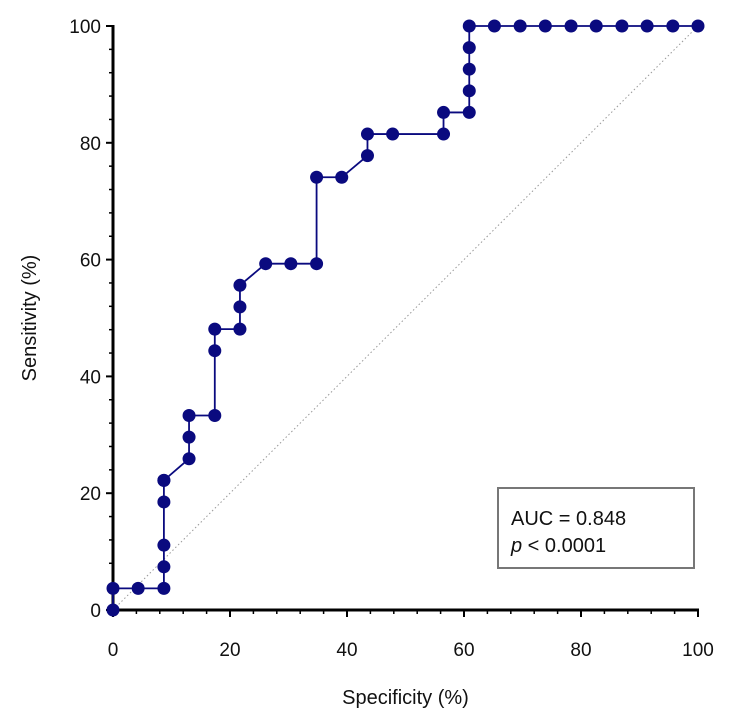 This screenshot has width=736, height=717. Describe the element at coordinates (90, 377) in the screenshot. I see `y-tick-label: 40` at that location.